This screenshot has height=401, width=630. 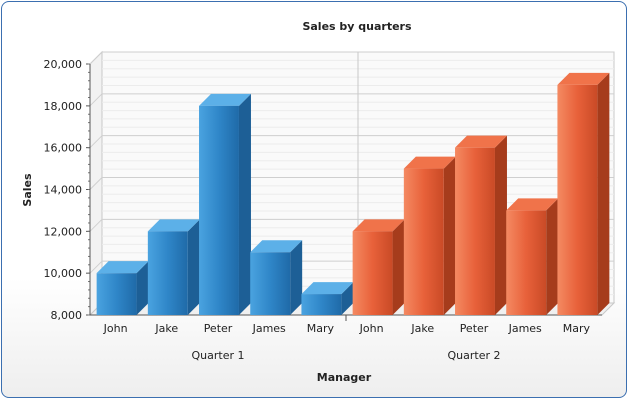 What do you see at coordinates (63, 190) in the screenshot?
I see `y-tick-label: 14,000` at bounding box center [63, 190].